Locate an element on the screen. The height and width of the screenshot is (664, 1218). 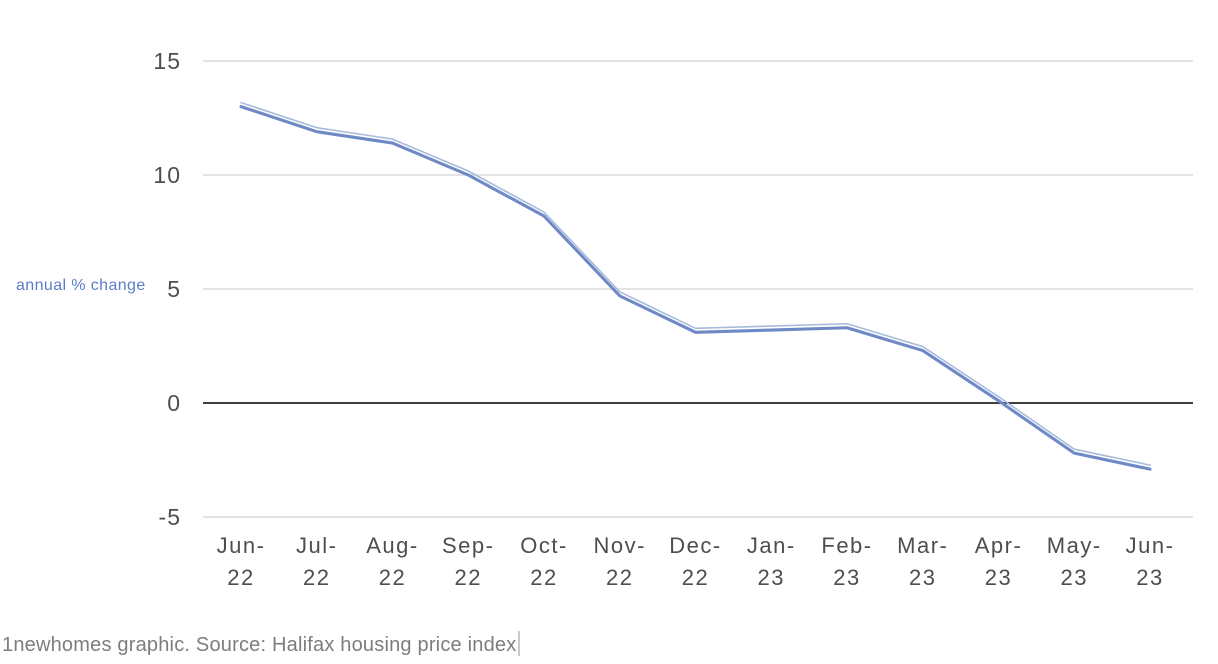
x-tick-label: Jun-23 is located at coordinates (1150, 561).